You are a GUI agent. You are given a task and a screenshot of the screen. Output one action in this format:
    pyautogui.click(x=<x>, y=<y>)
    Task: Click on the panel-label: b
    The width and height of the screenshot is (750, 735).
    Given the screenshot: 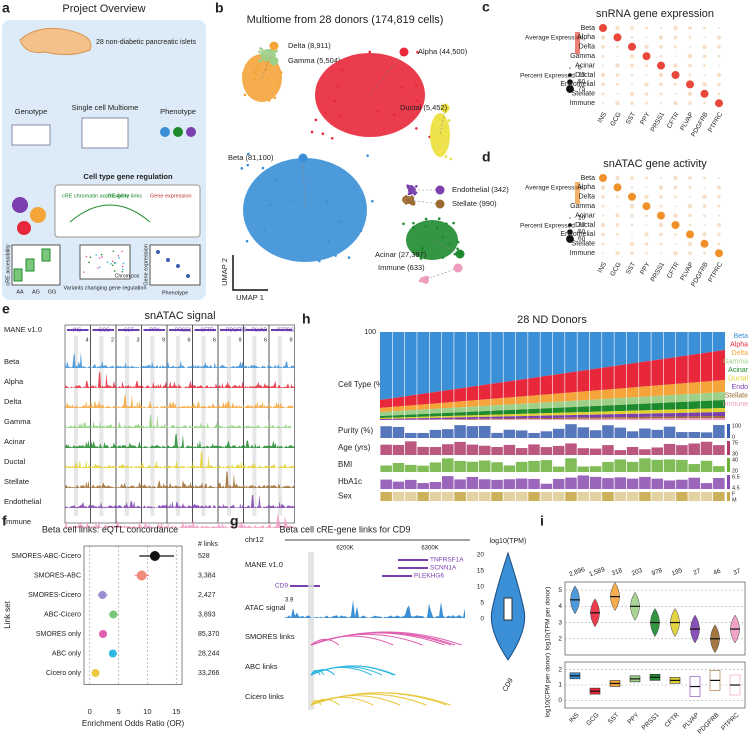 What is the action you would take?
    pyautogui.click(x=219, y=8)
    